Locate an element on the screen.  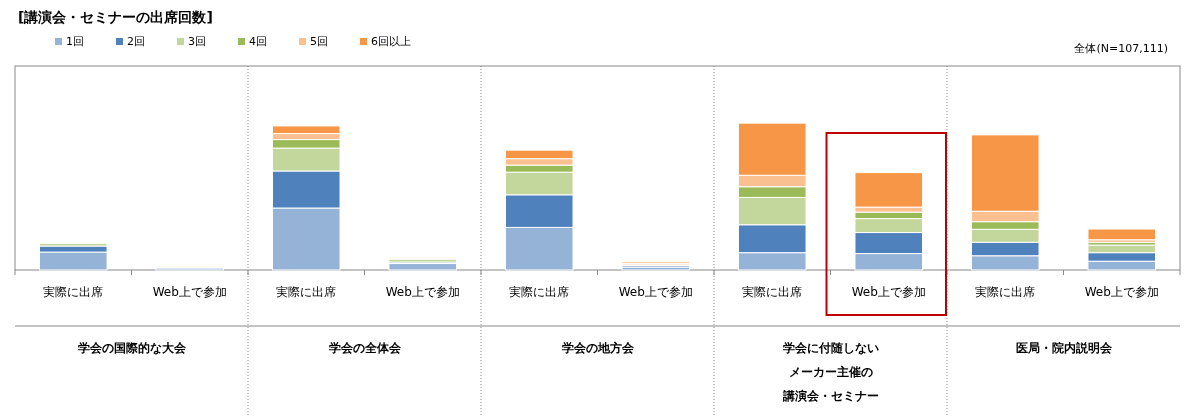
chart-title: [講演会・セミナーの出席回数] is located at coordinates (115, 17).